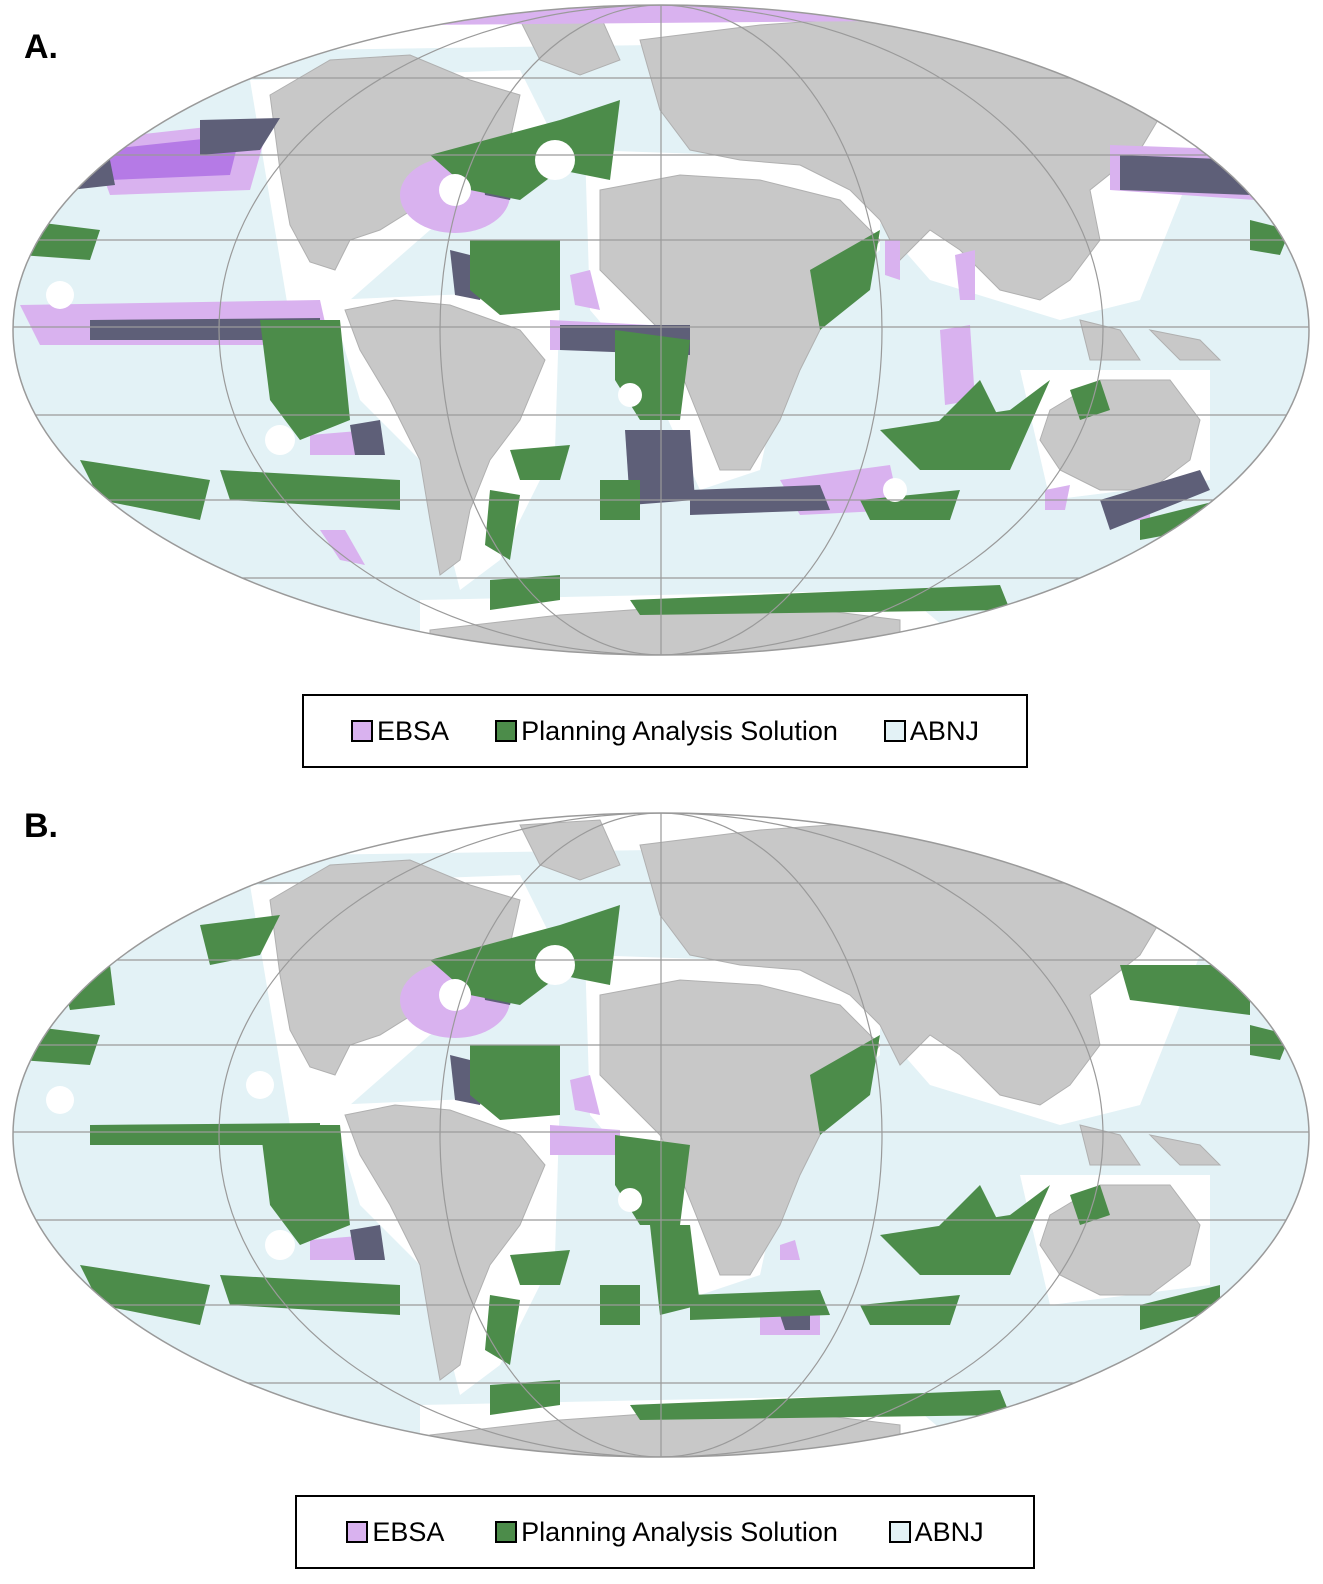 The width and height of the screenshot is (1323, 1584). I want to click on panel-label-a: A., so click(41, 47).